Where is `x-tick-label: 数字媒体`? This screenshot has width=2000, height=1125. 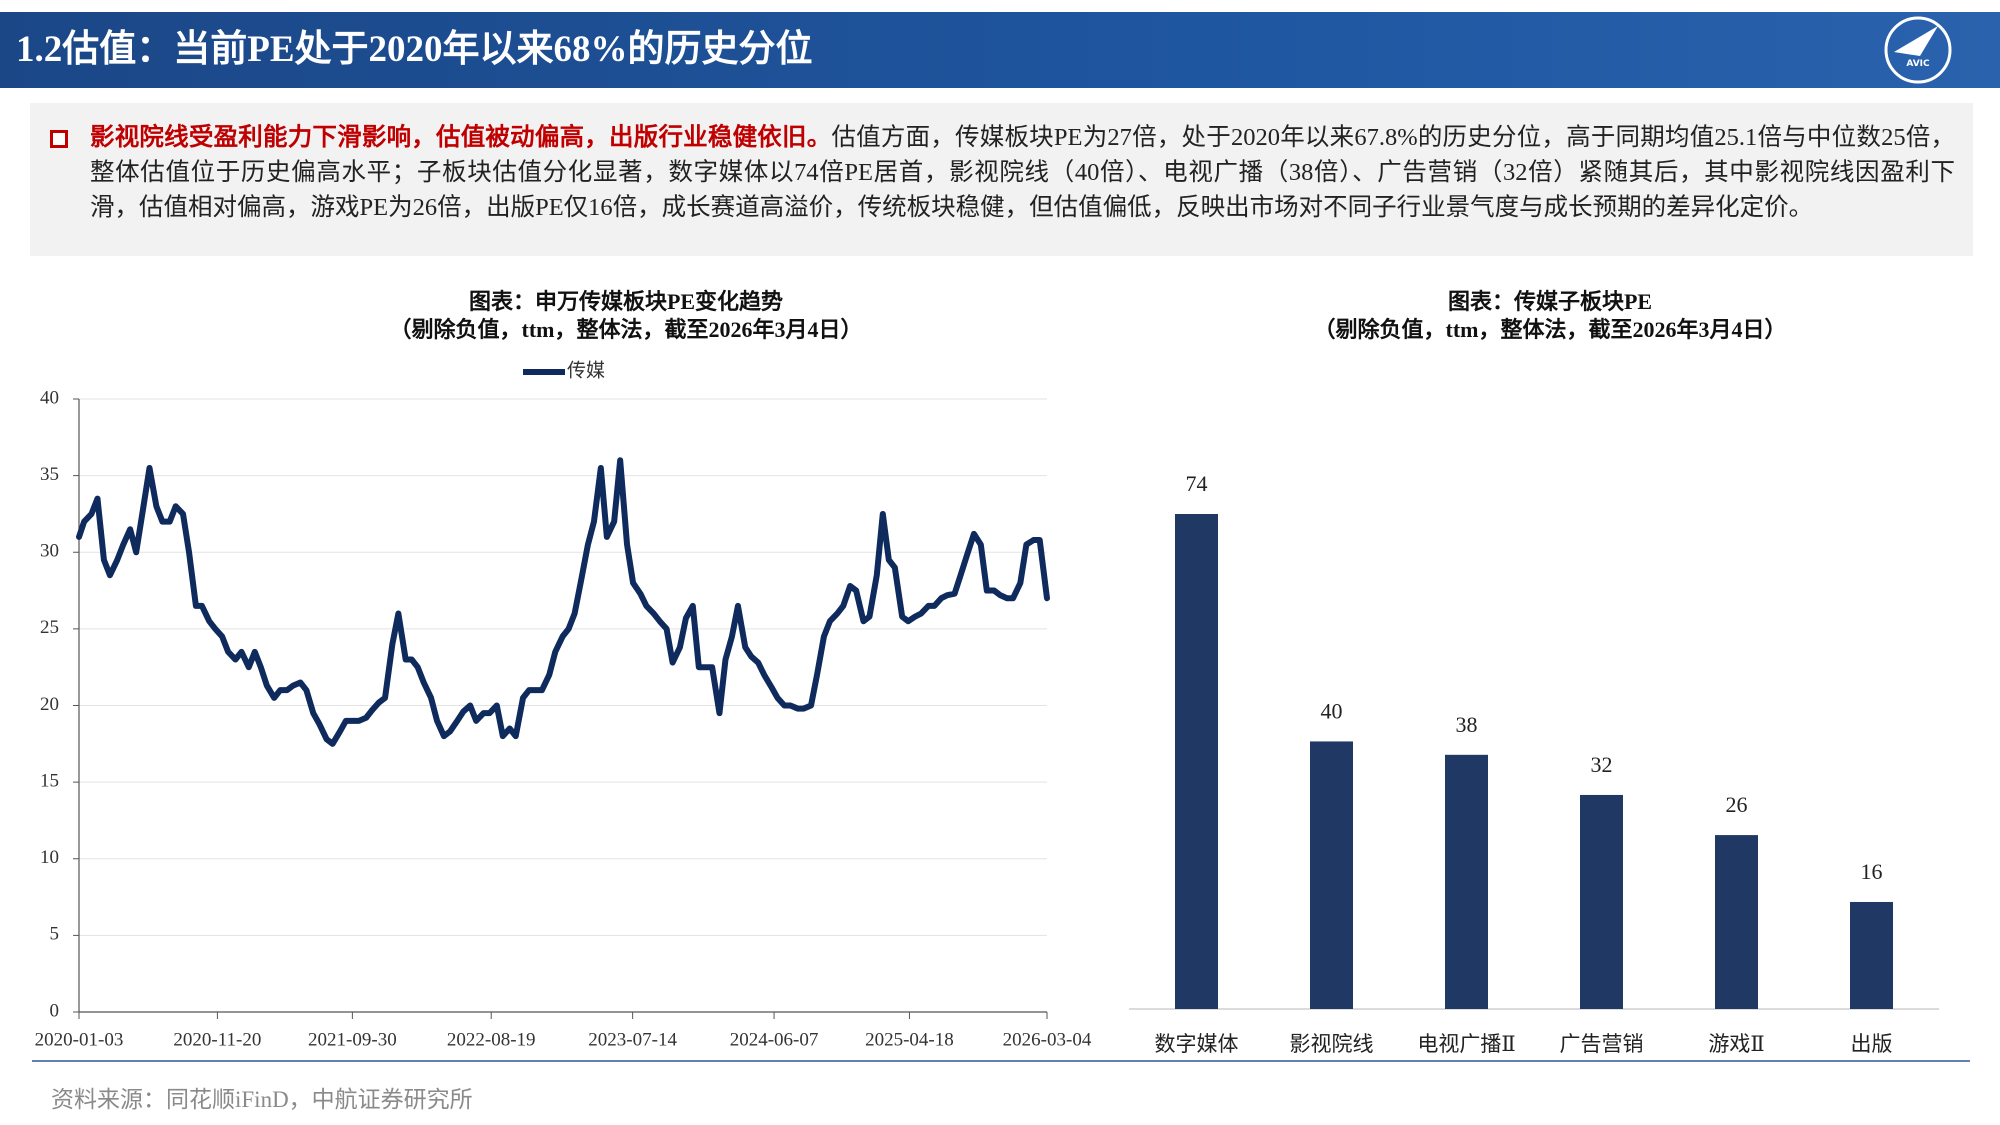 x-tick-label: 数字媒体 is located at coordinates (1197, 1044).